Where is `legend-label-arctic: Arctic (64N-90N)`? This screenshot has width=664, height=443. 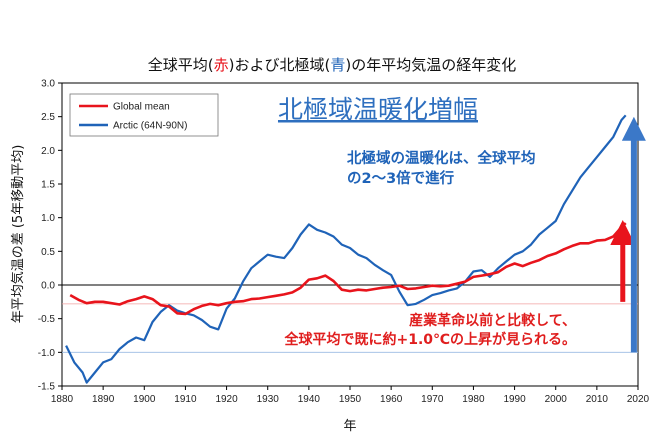
legend-label-arctic: Arctic (64N-90N) is located at coordinates (150, 126).